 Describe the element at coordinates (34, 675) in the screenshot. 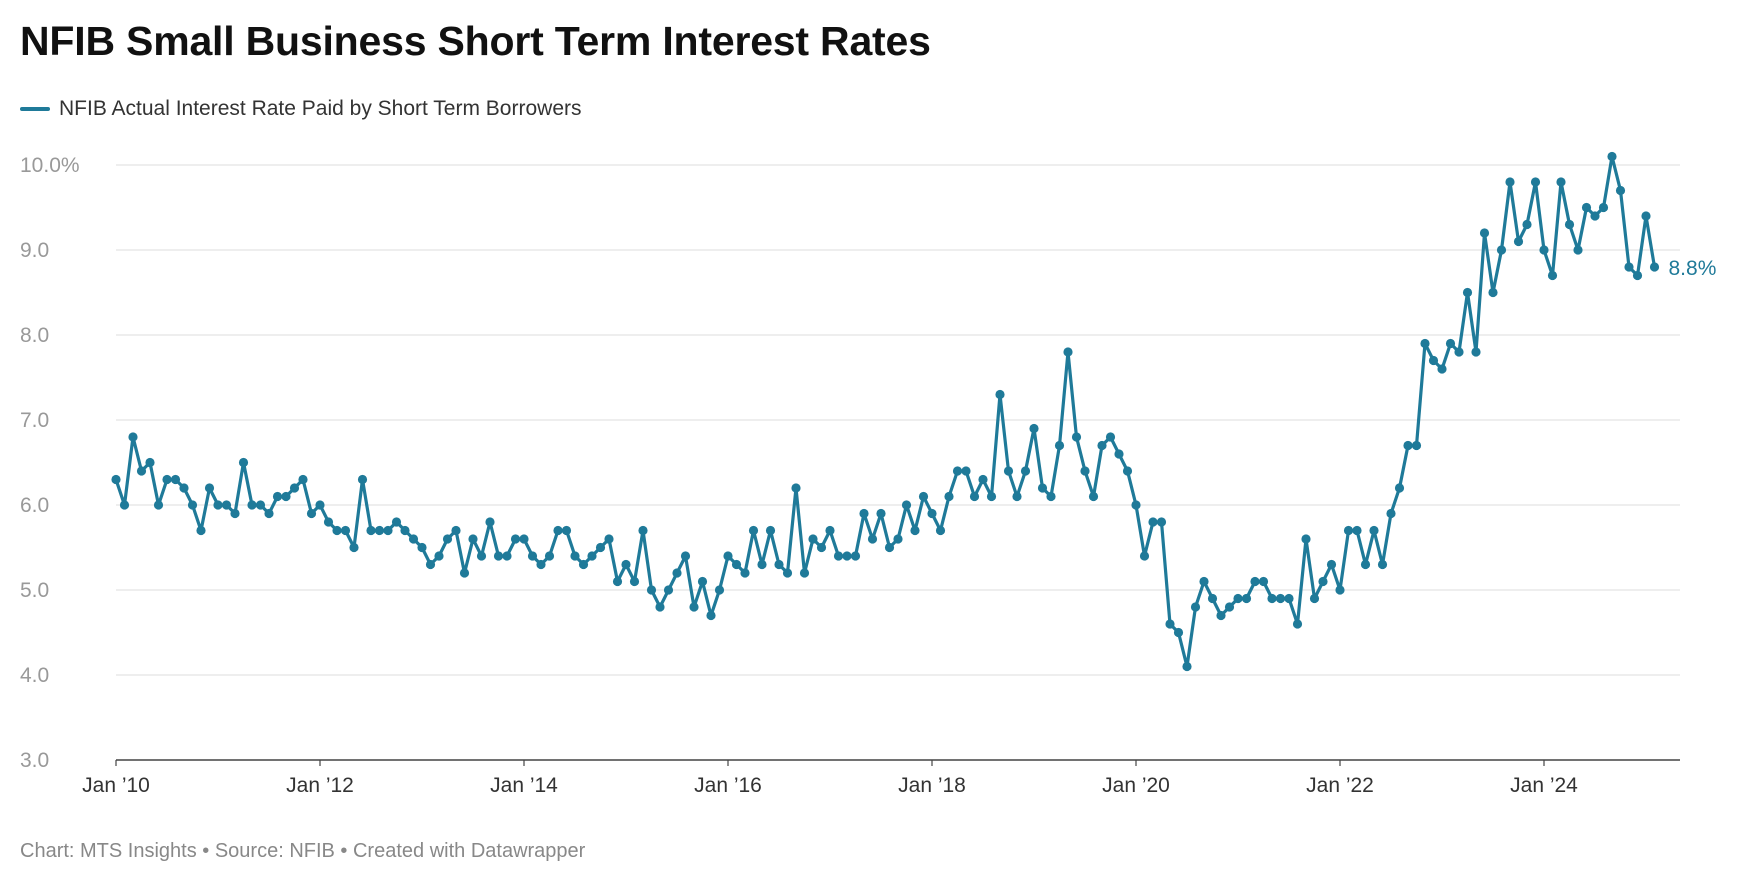

I see `y-tick-label: 4.0` at that location.